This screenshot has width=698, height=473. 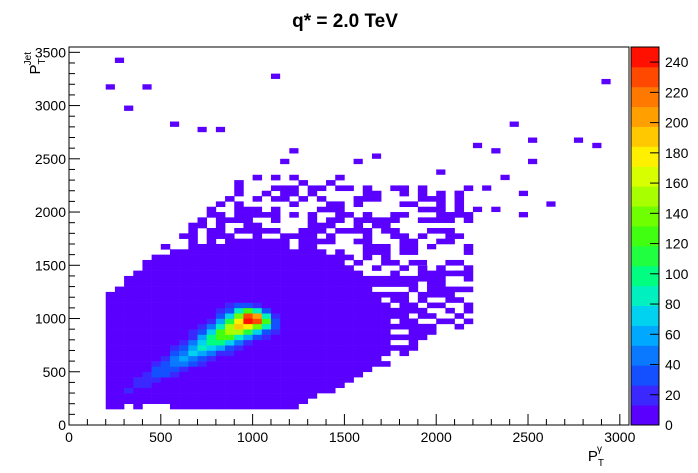 I want to click on colorbar-tick-label: 240, so click(x=677, y=62).